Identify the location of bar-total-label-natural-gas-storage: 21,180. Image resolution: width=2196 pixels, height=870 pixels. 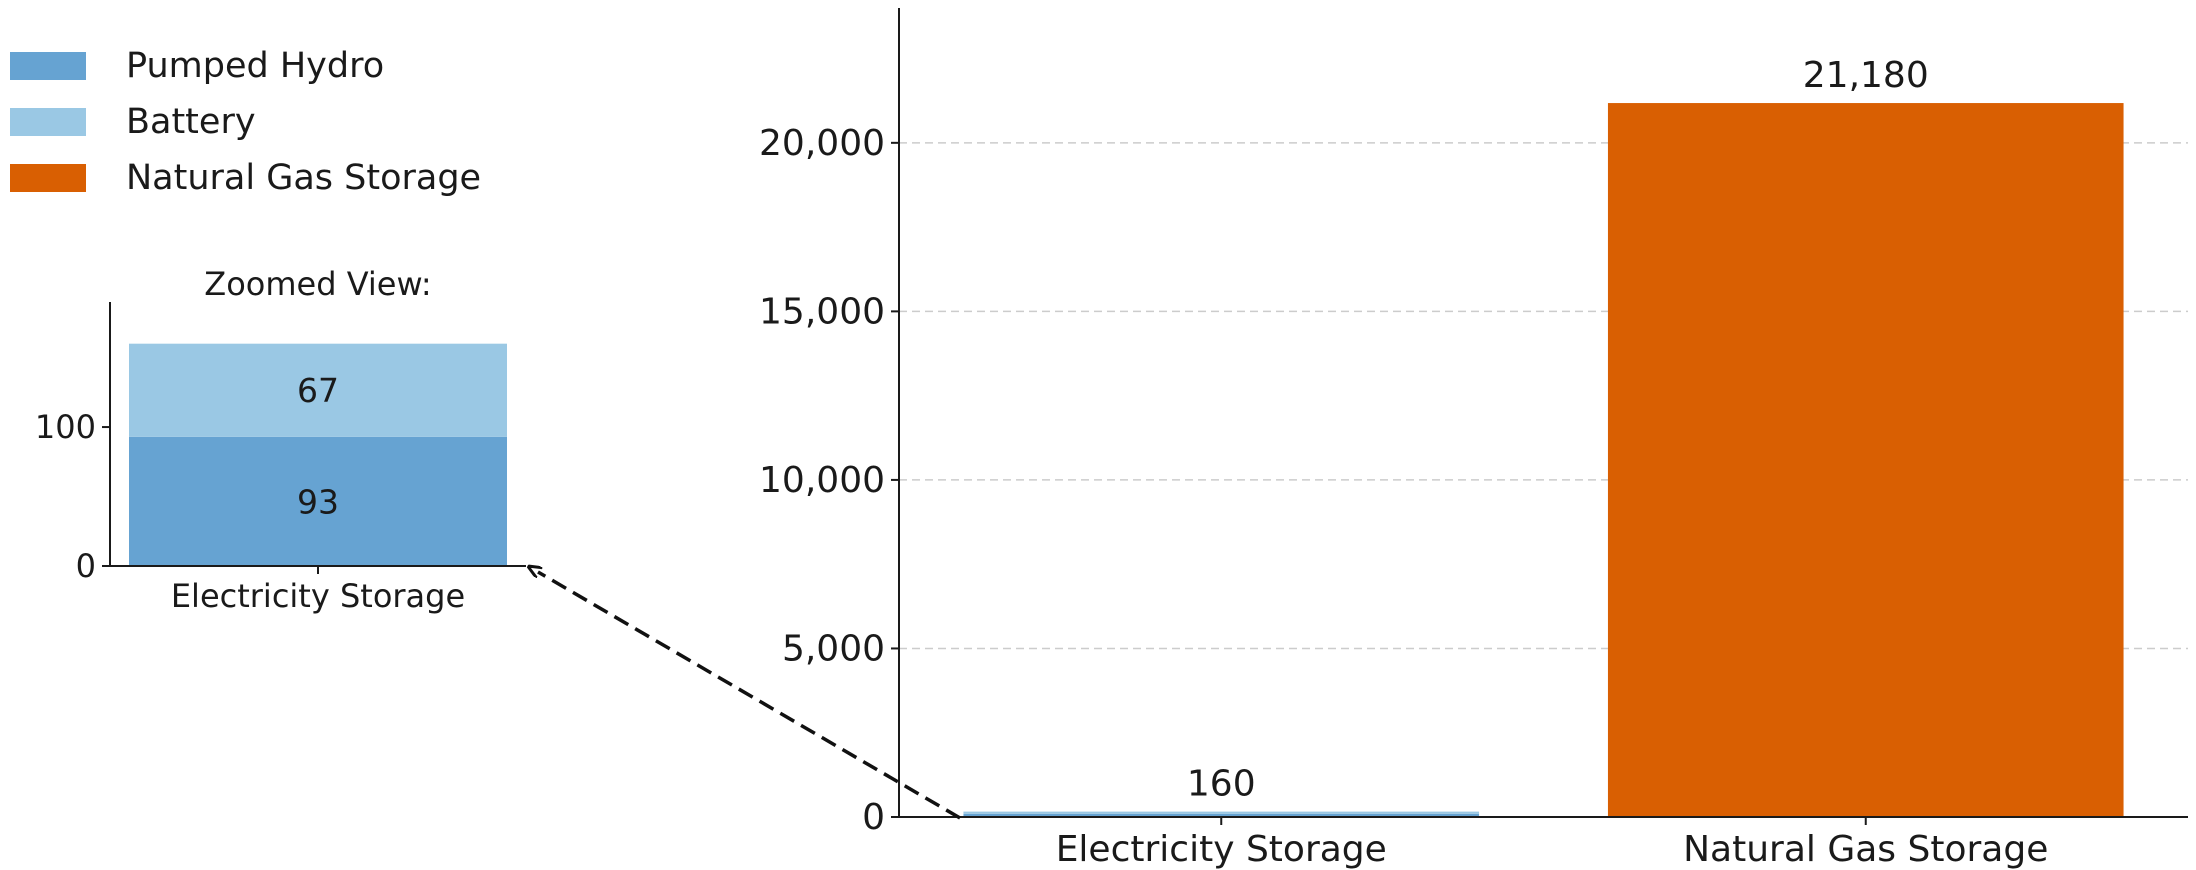
(1866, 75).